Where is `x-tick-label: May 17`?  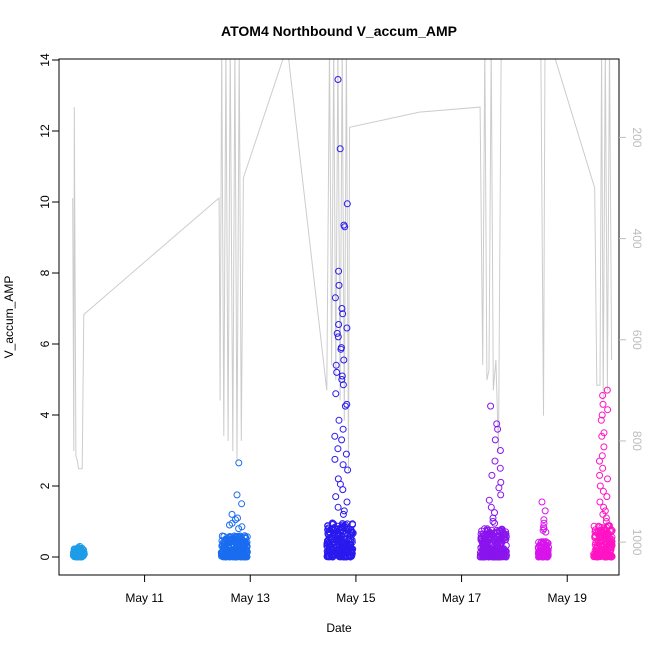
x-tick-label: May 17 is located at coordinates (462, 598).